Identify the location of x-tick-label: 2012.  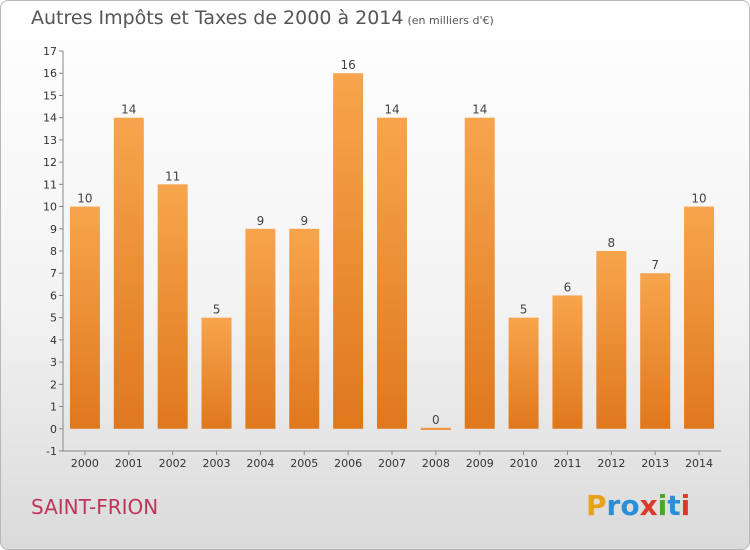
(611, 463).